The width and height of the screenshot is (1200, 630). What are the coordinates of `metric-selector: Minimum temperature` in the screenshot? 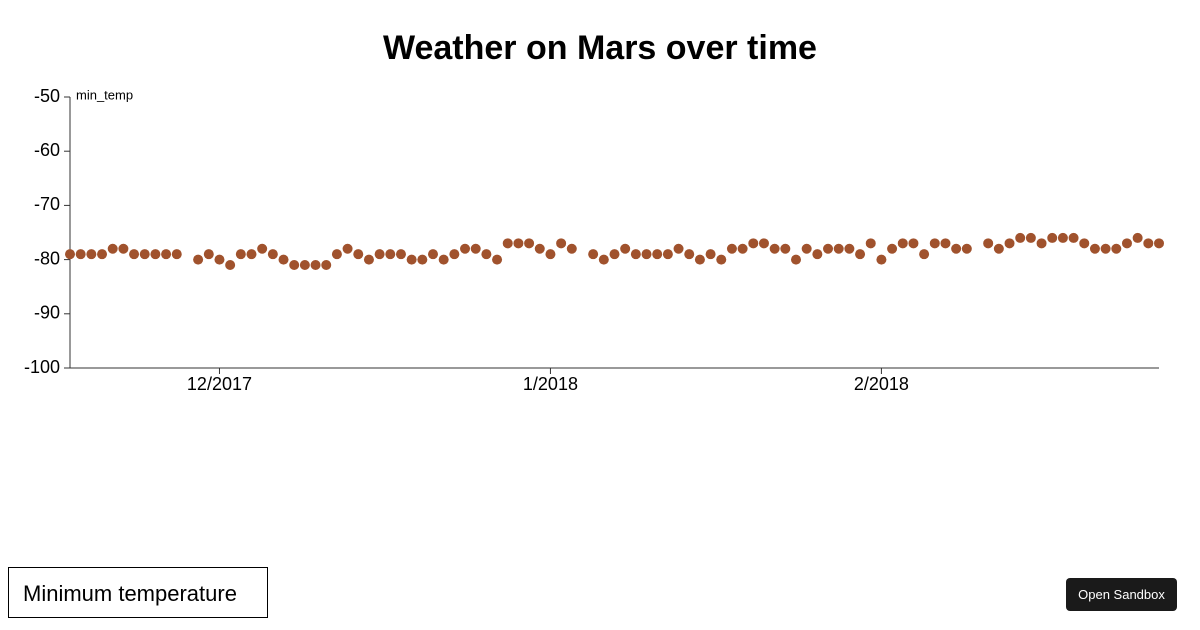 It's located at (138, 592).